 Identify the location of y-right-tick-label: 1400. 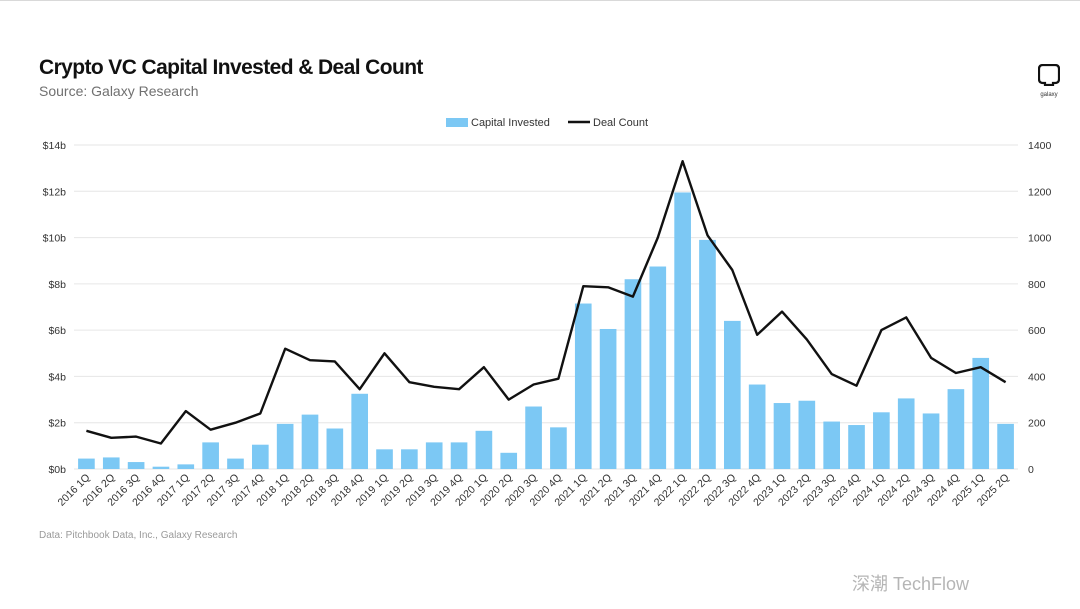
(1040, 146).